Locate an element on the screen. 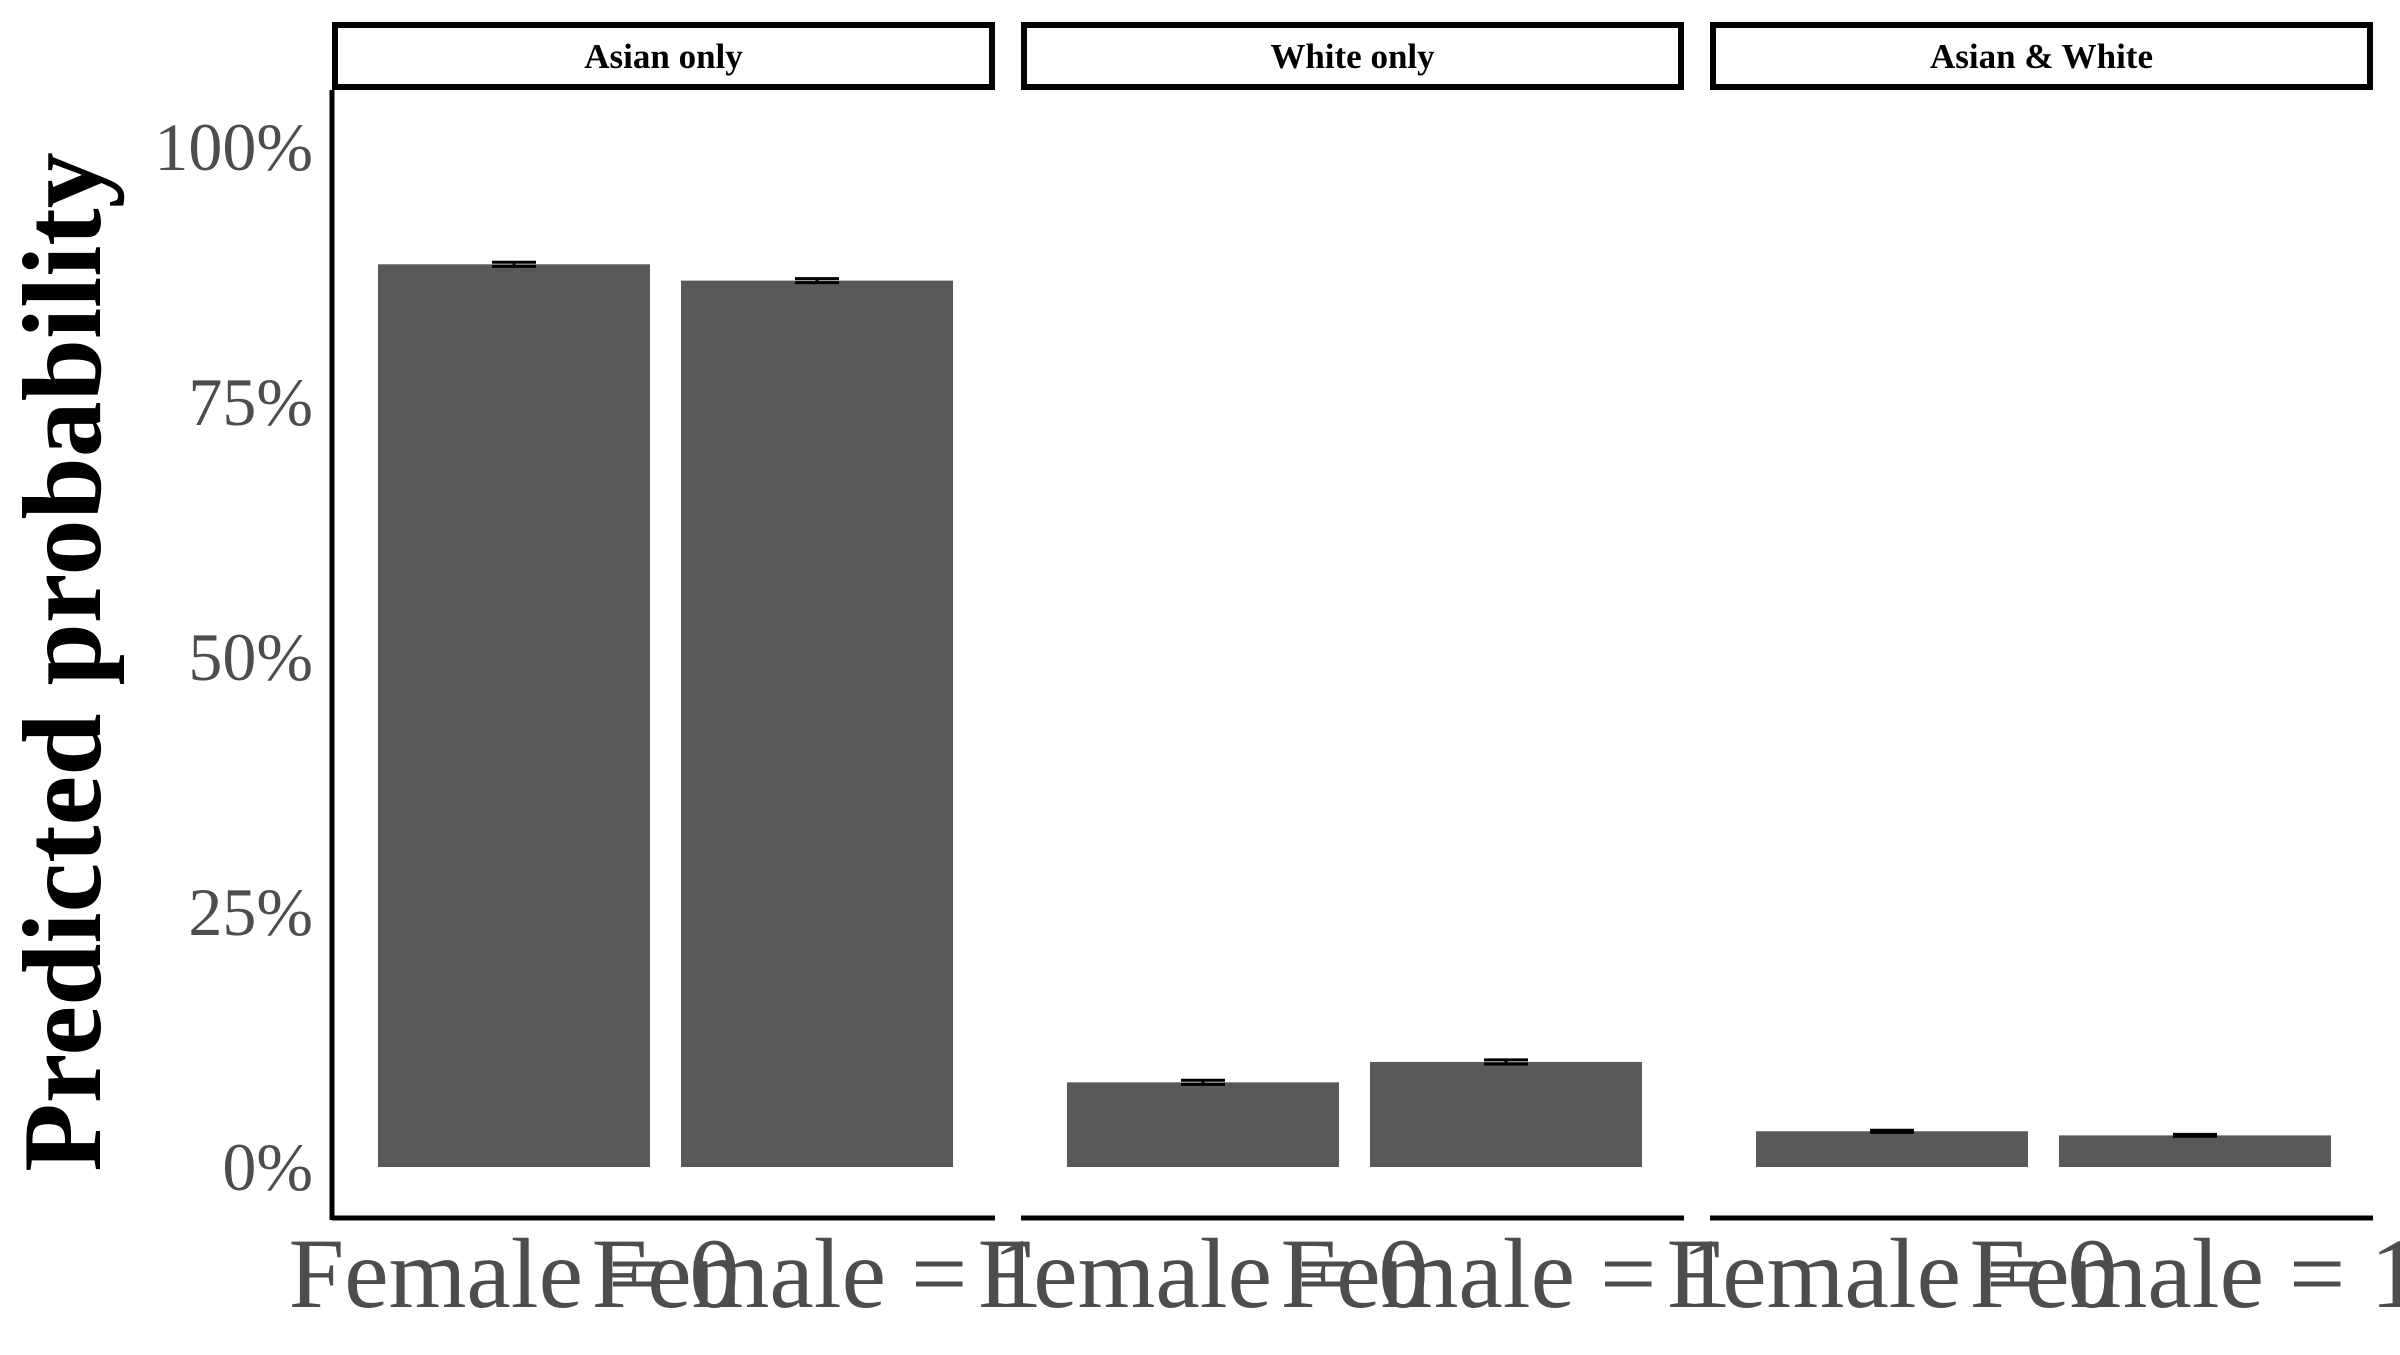 This screenshot has width=2400, height=1355. y-axis-title: Predicted probability is located at coordinates (63, 661).